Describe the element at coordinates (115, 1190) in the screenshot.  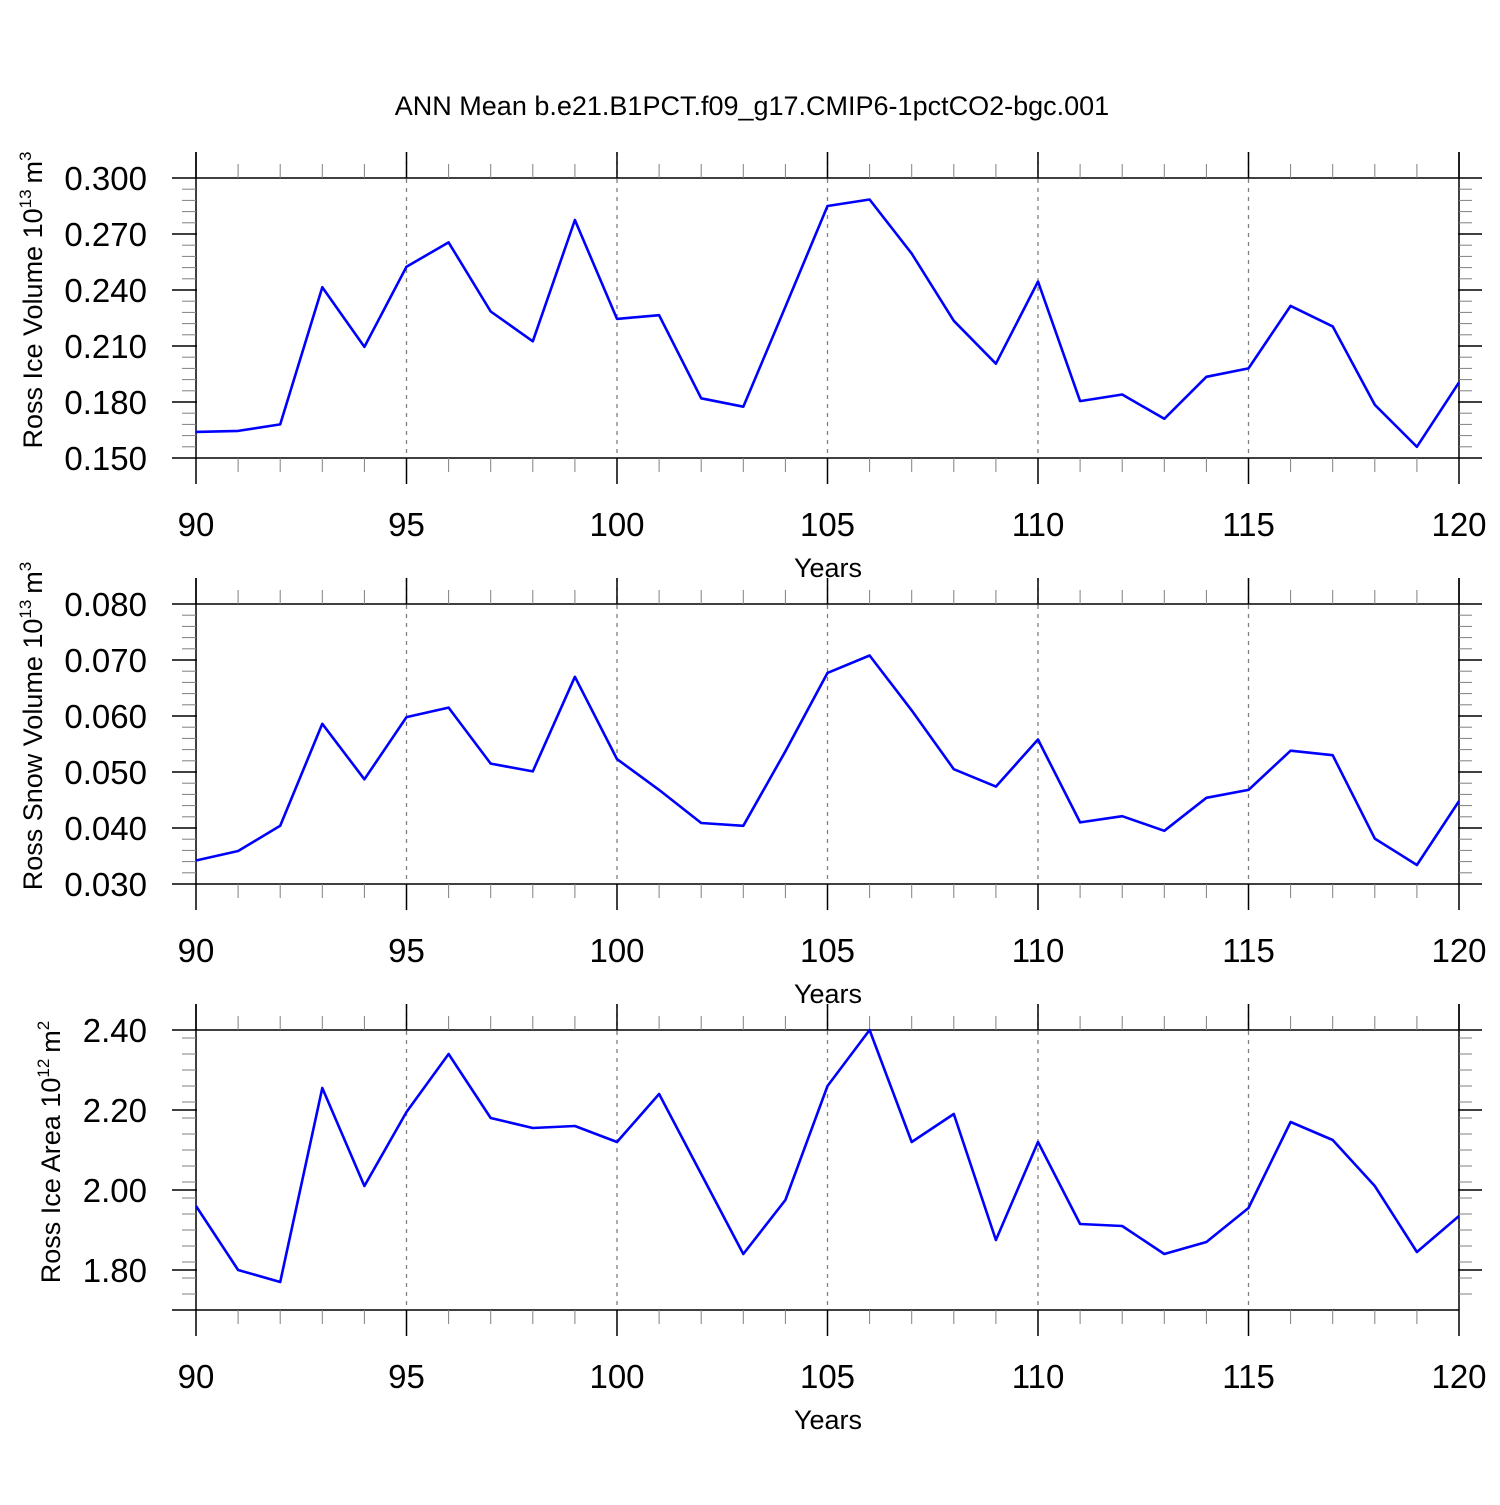
I see `ytick-label: 2.00` at that location.